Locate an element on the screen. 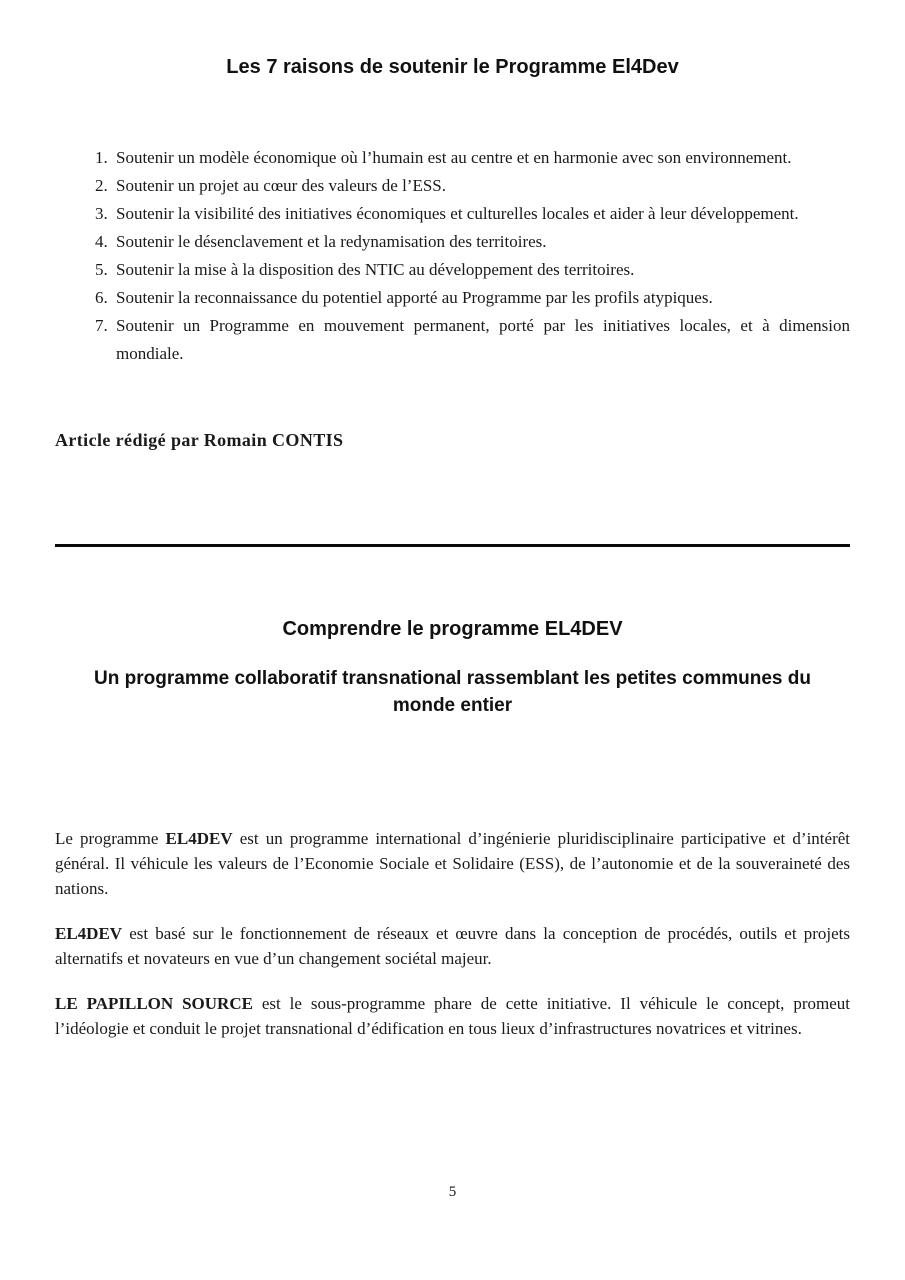 The image size is (905, 1280). bold-term: LE PAPILLON SOURCE is located at coordinates (154, 1003).